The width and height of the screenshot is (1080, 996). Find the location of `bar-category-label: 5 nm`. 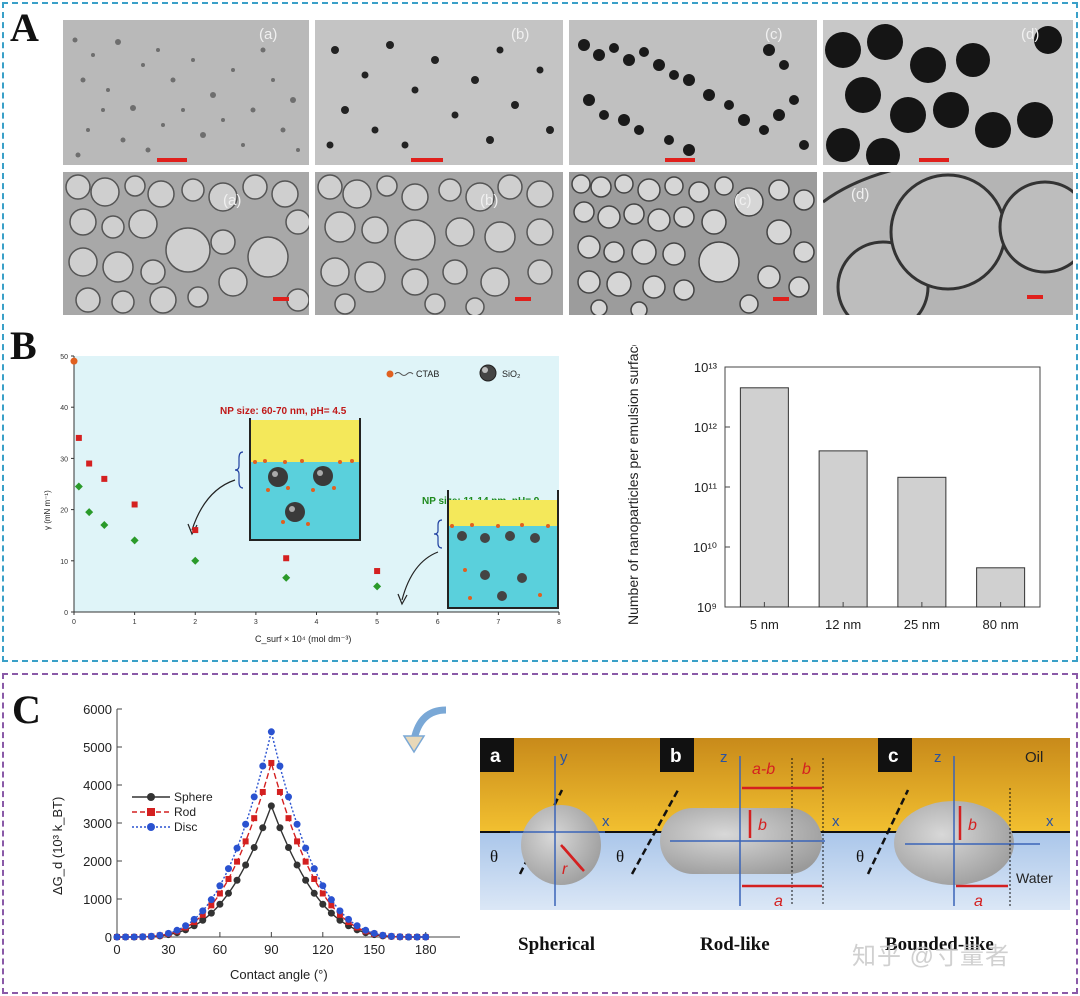

bar-category-label: 5 nm is located at coordinates (764, 624).